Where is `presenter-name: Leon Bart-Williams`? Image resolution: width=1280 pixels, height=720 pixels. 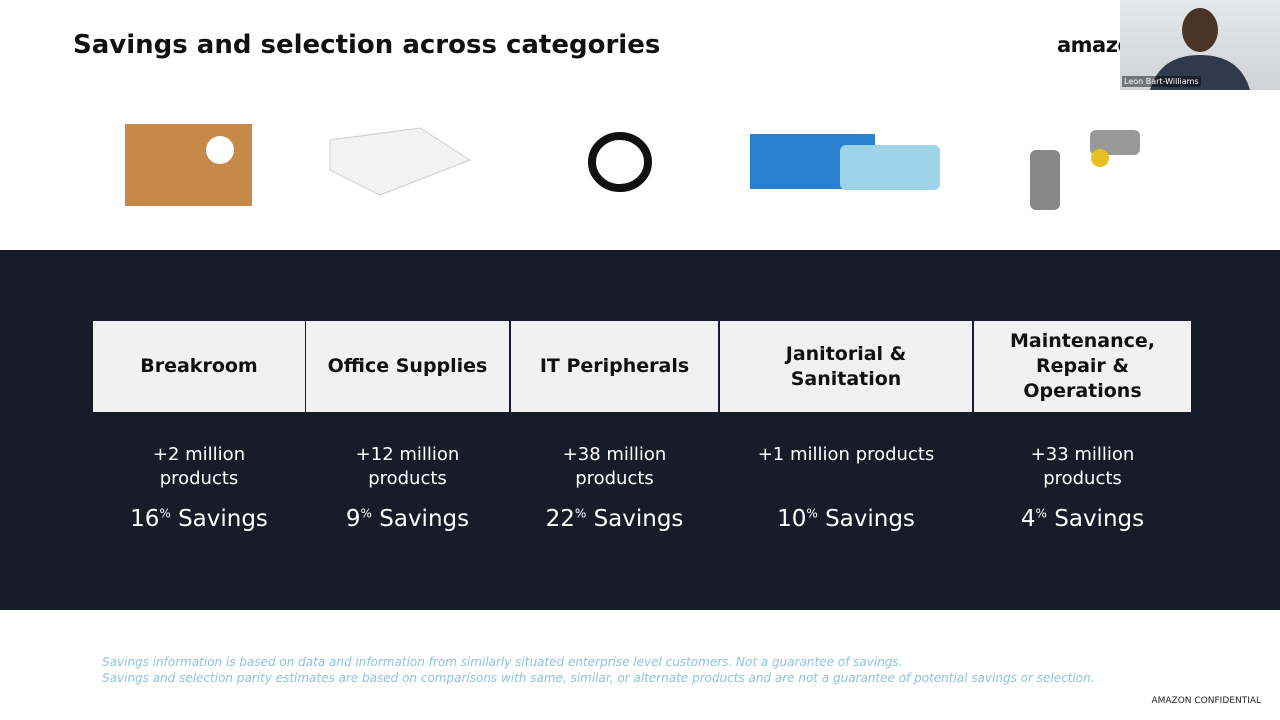
presenter-name: Leon Bart-Williams is located at coordinates (1161, 81).